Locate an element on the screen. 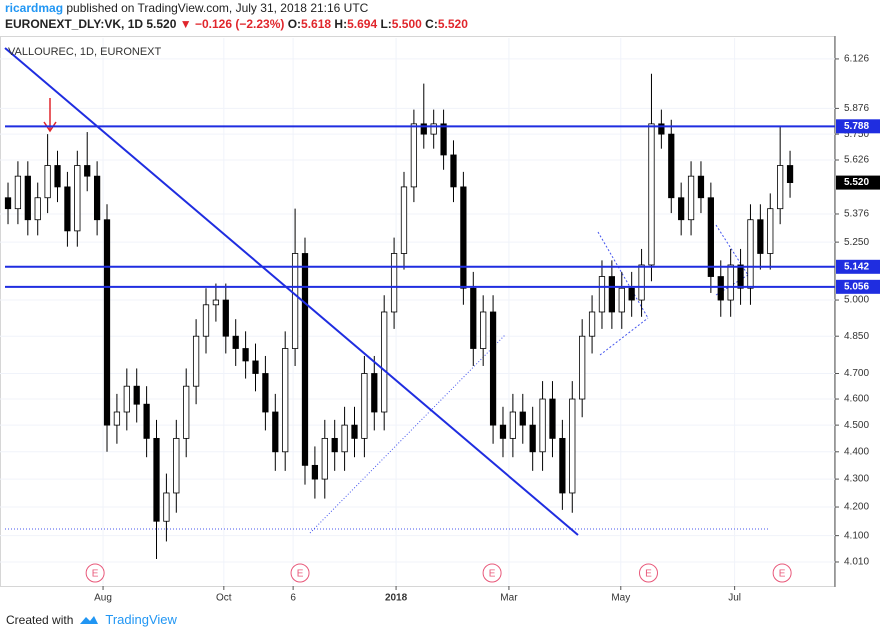  y-tick-label: 4.200 is located at coordinates (856, 507).